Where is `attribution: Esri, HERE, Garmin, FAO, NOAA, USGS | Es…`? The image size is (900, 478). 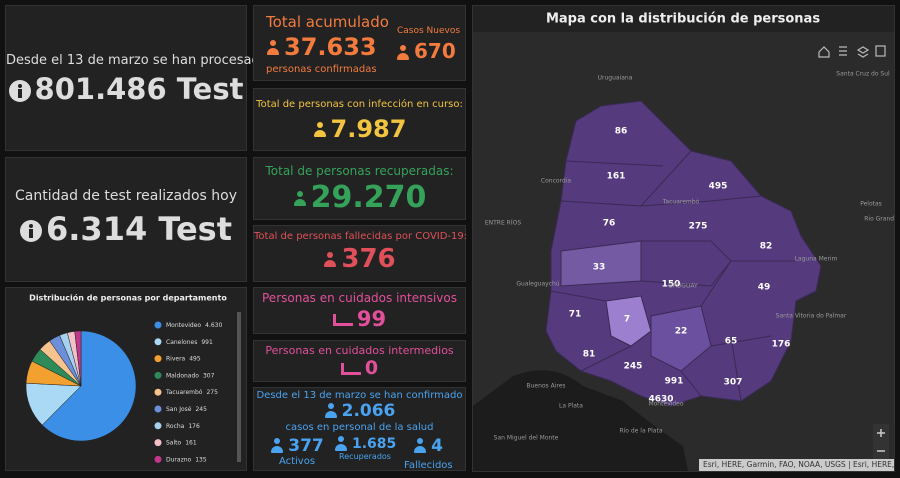 attribution: Esri, HERE, Garmin, FAO, NOAA, USGS | Es… is located at coordinates (798, 464).